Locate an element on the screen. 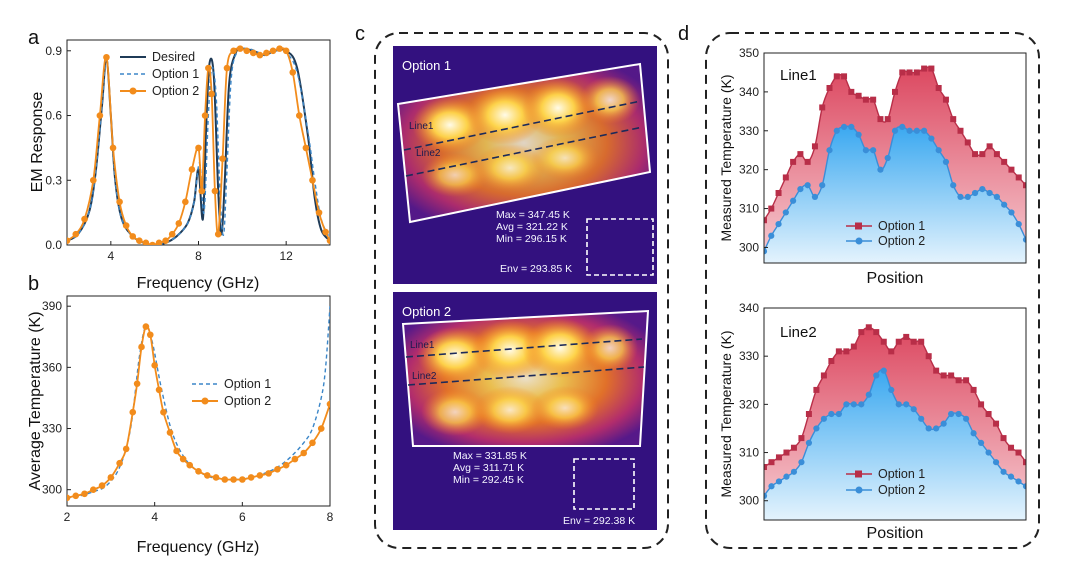 This screenshot has height=568, width=1080. heat-spot is located at coordinates (610, 348).